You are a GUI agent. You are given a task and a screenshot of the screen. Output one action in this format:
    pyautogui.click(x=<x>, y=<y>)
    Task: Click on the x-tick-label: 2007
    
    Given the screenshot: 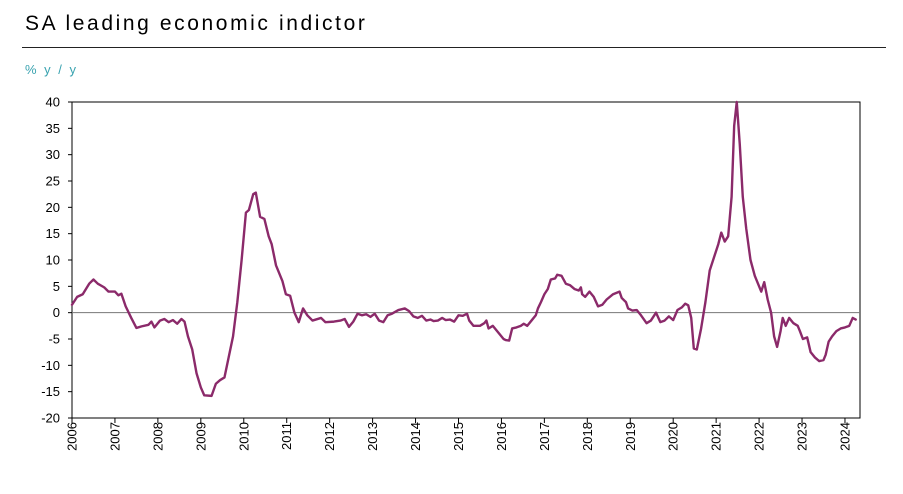 What is the action you would take?
    pyautogui.click(x=114, y=436)
    